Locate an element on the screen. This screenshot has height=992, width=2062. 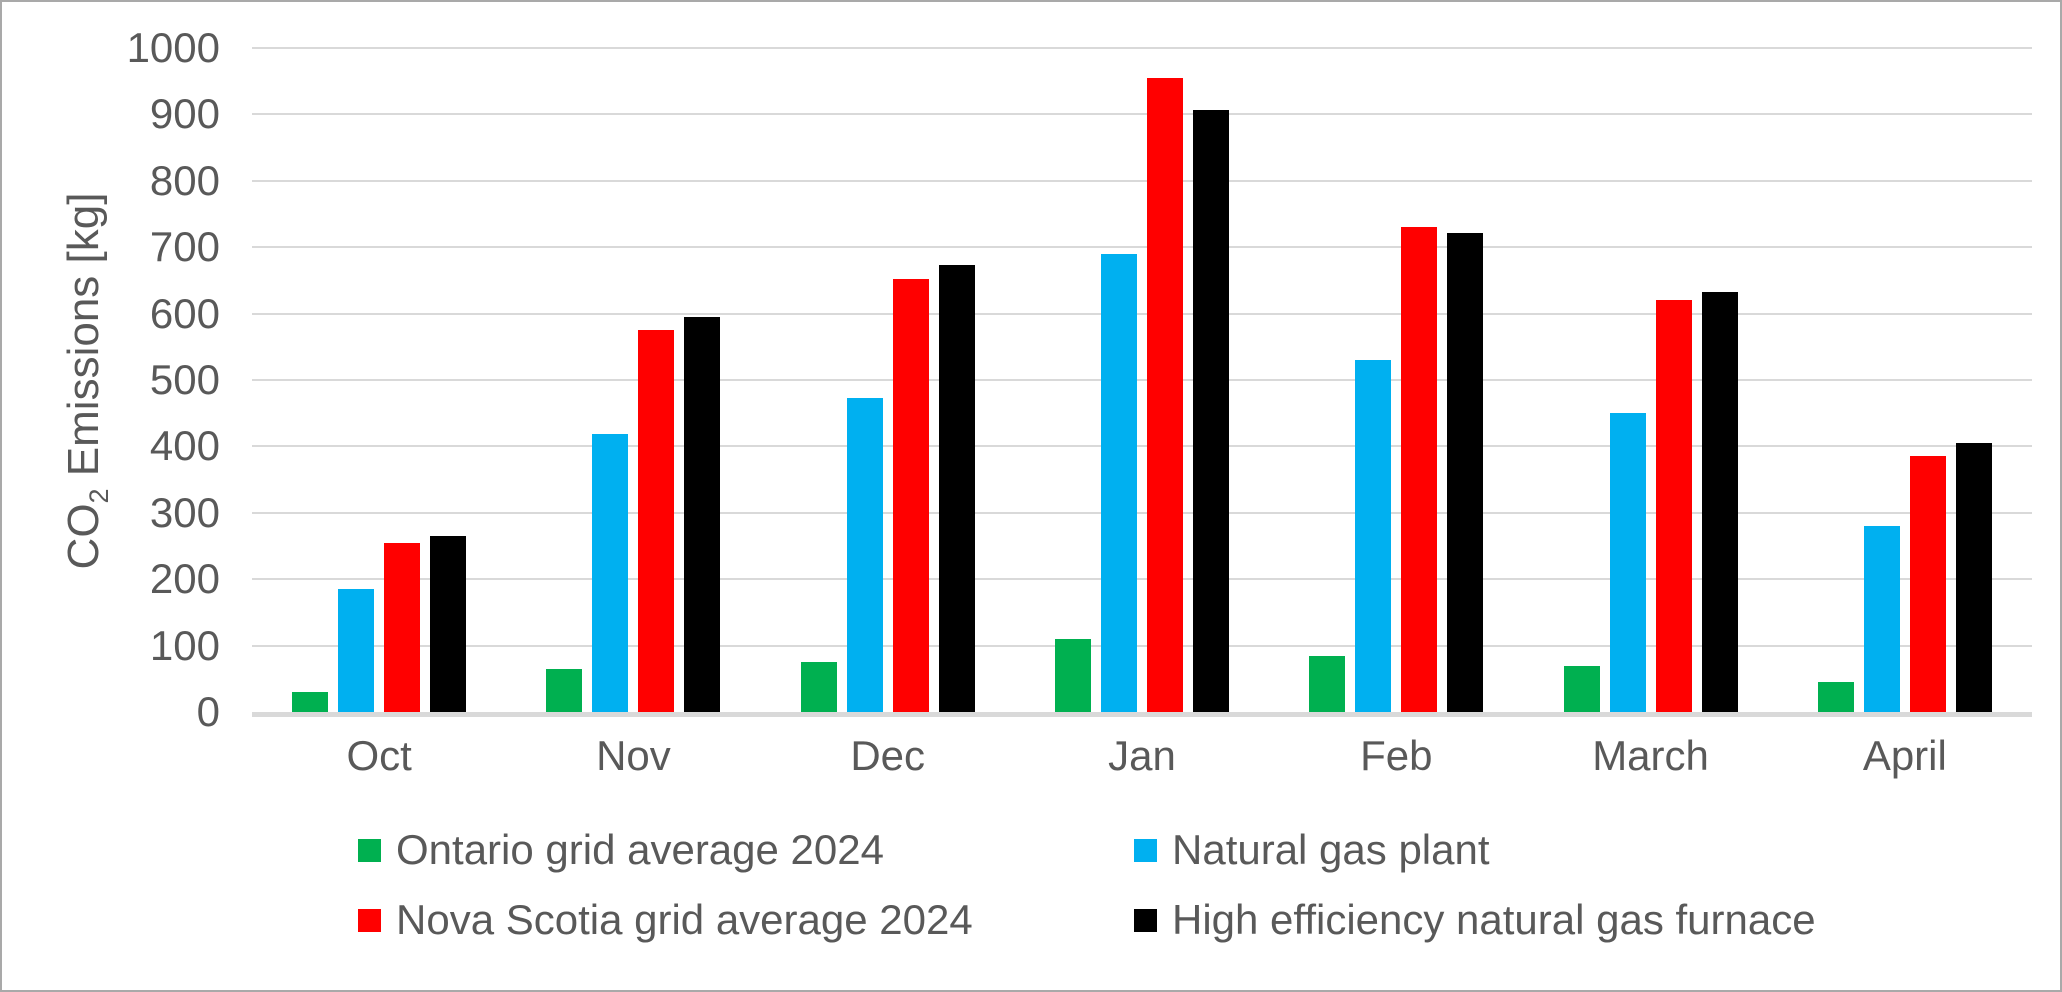
bar-group-dec is located at coordinates (888, 380).